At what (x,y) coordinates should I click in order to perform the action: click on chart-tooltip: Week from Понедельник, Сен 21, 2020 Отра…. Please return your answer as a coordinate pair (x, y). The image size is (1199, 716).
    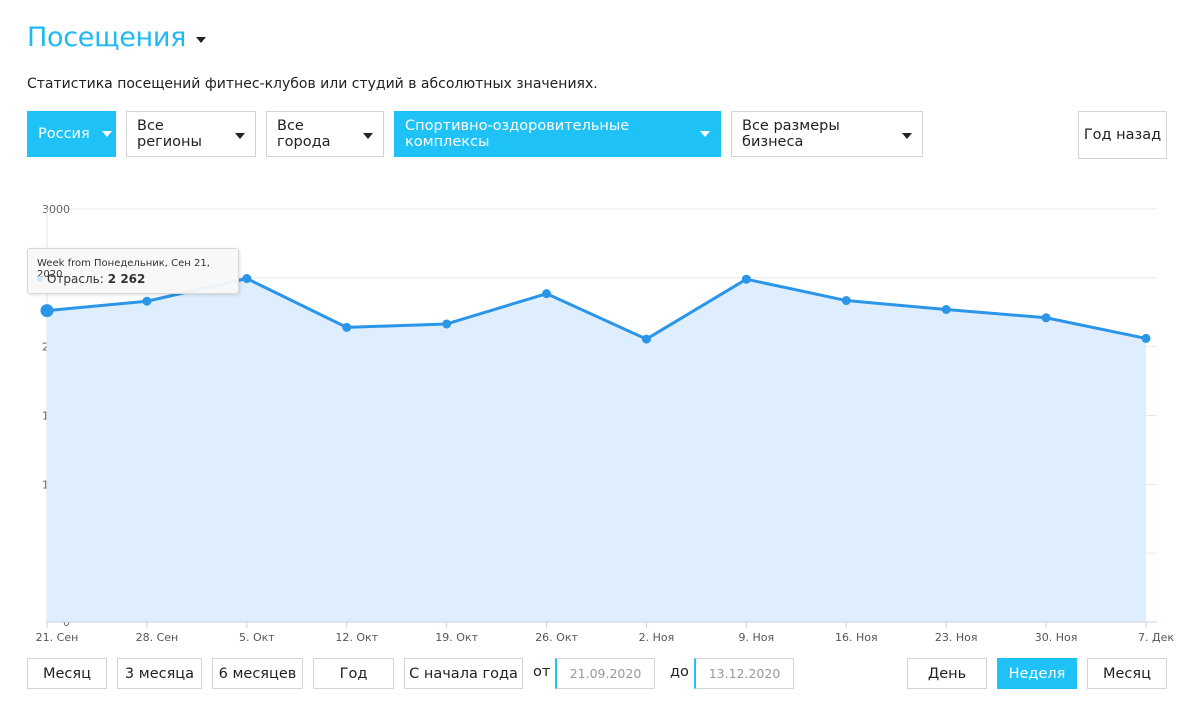
    Looking at the image, I should click on (133, 271).